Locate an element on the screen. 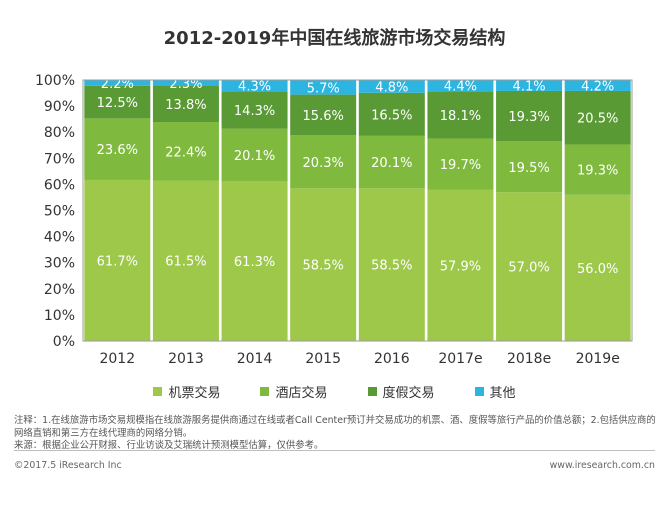 This screenshot has width=669, height=516. data-label: 16.5% is located at coordinates (391, 115).